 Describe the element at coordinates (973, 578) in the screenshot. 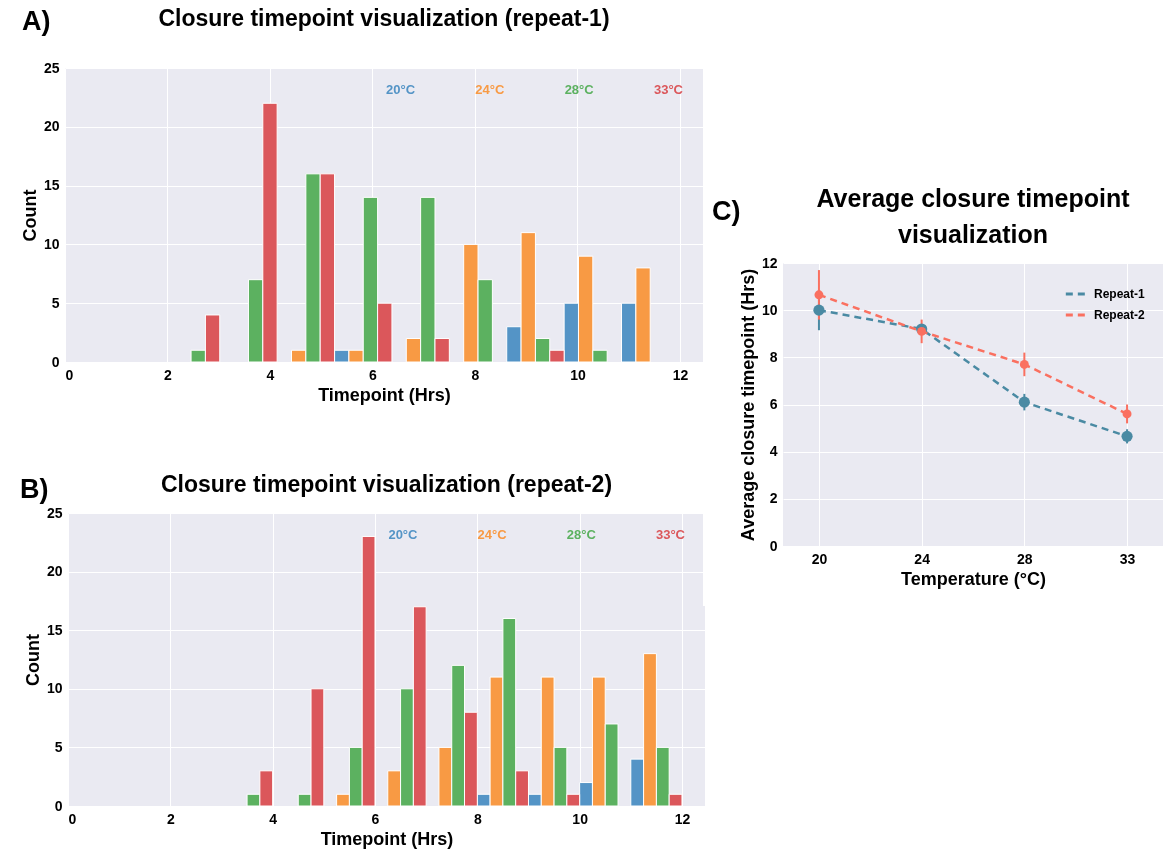

I see `x-axis-title: Temperature (°C)` at that location.